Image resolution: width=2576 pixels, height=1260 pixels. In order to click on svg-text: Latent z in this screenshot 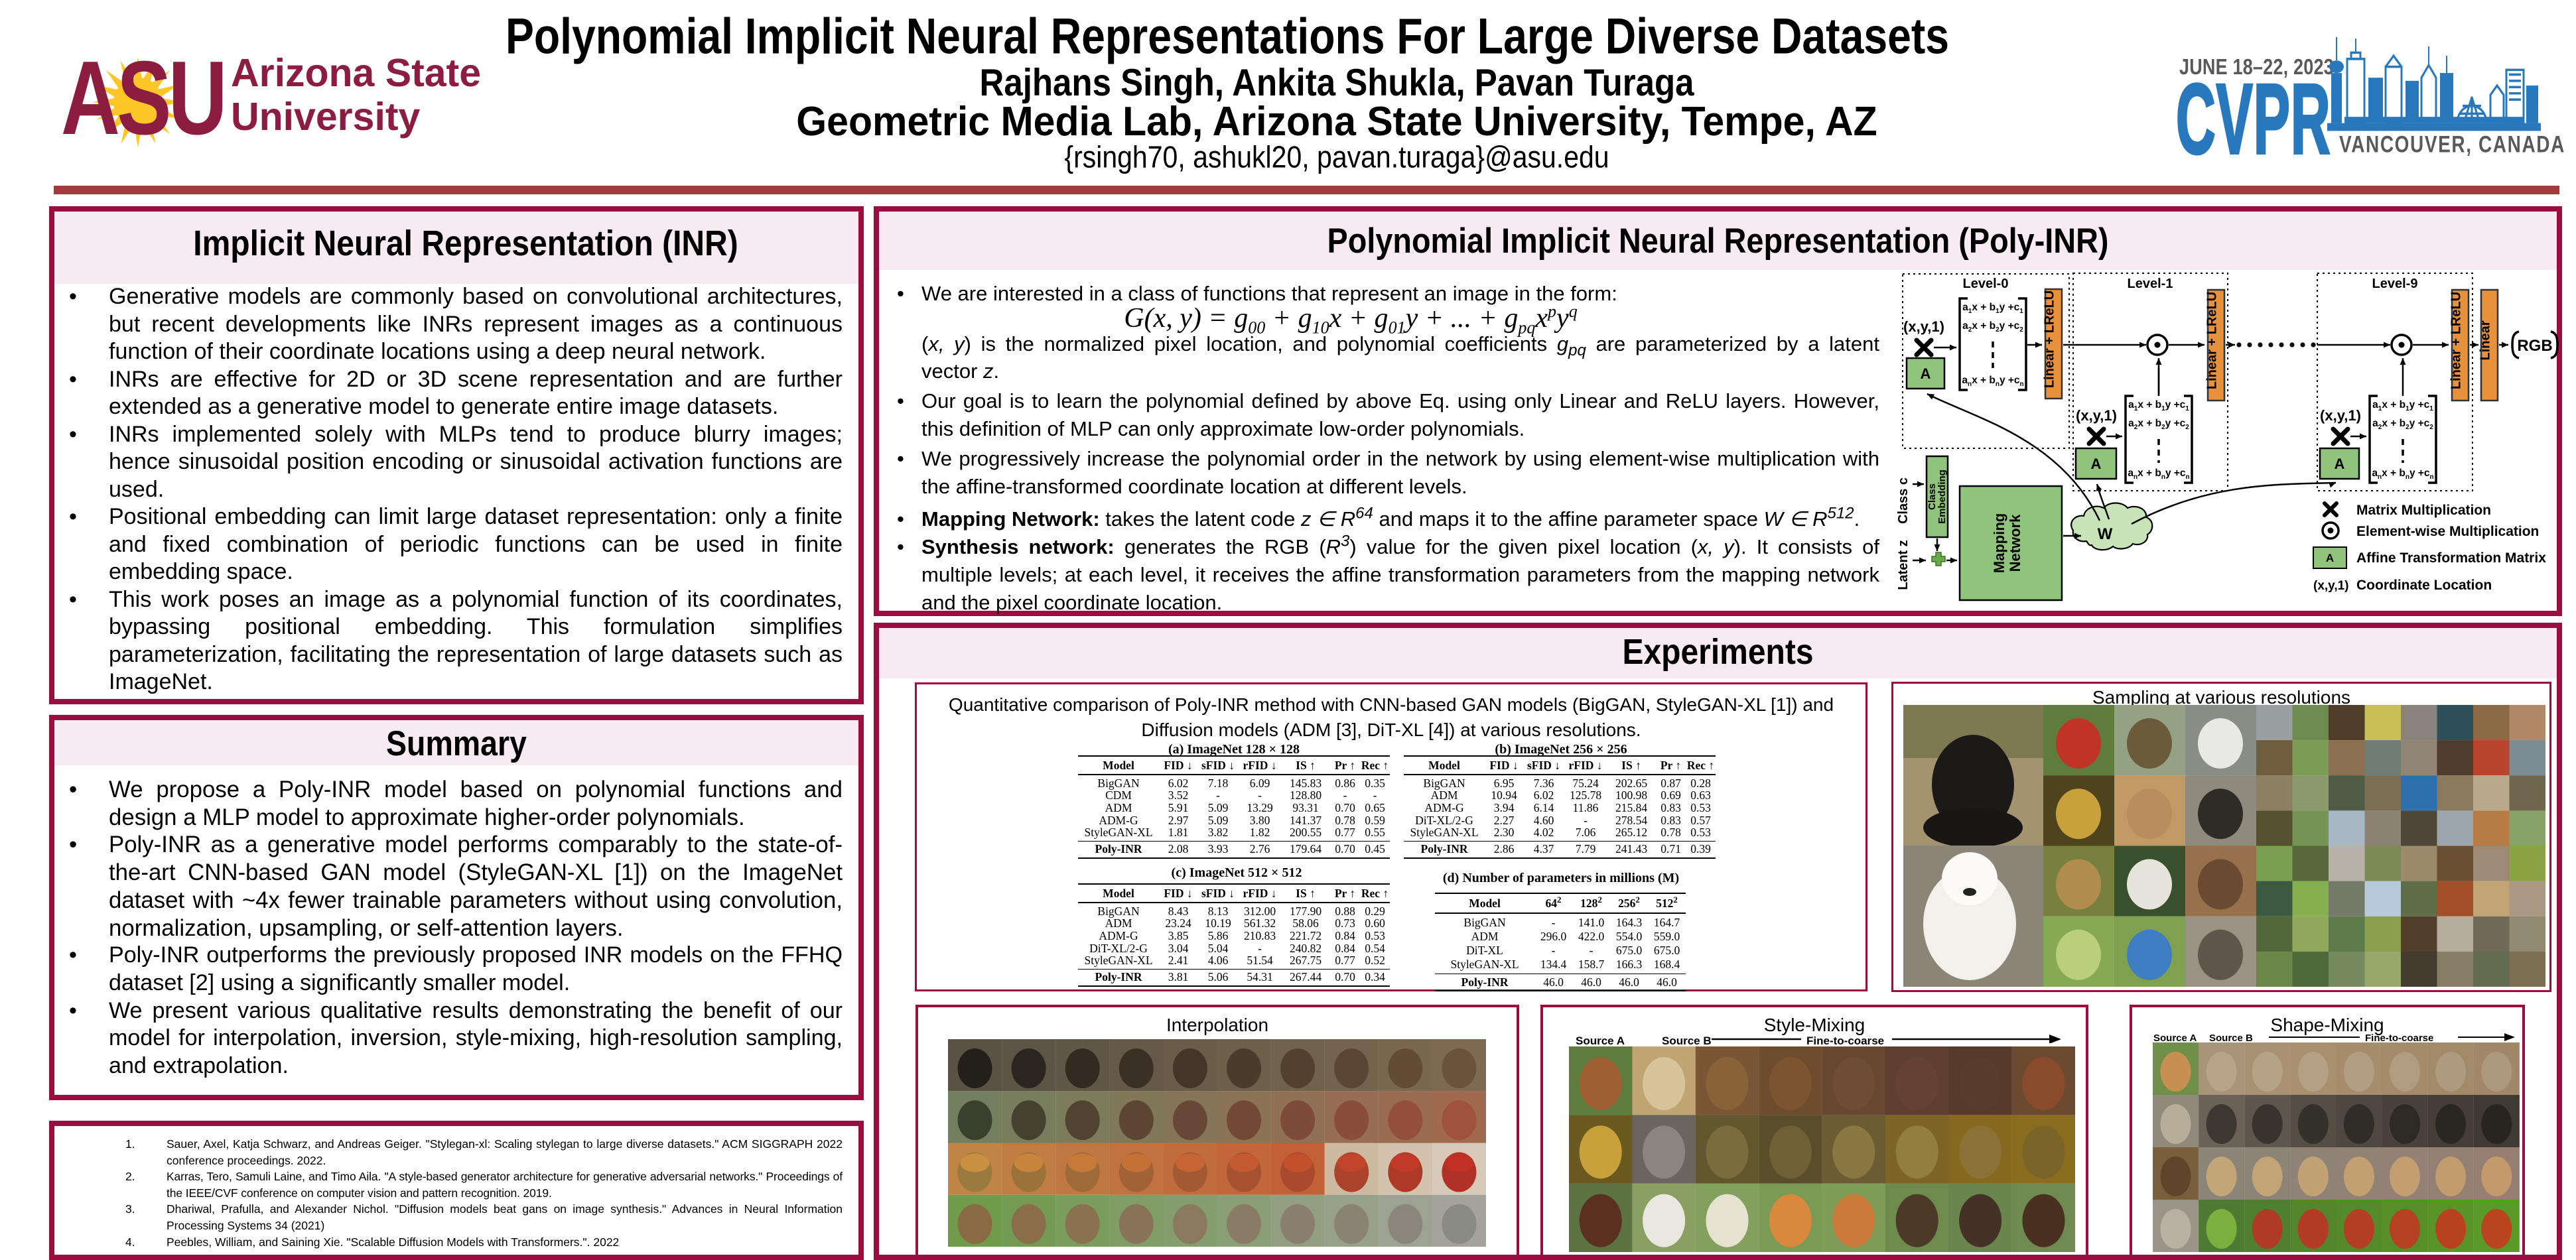, I will do `click(1903, 565)`.